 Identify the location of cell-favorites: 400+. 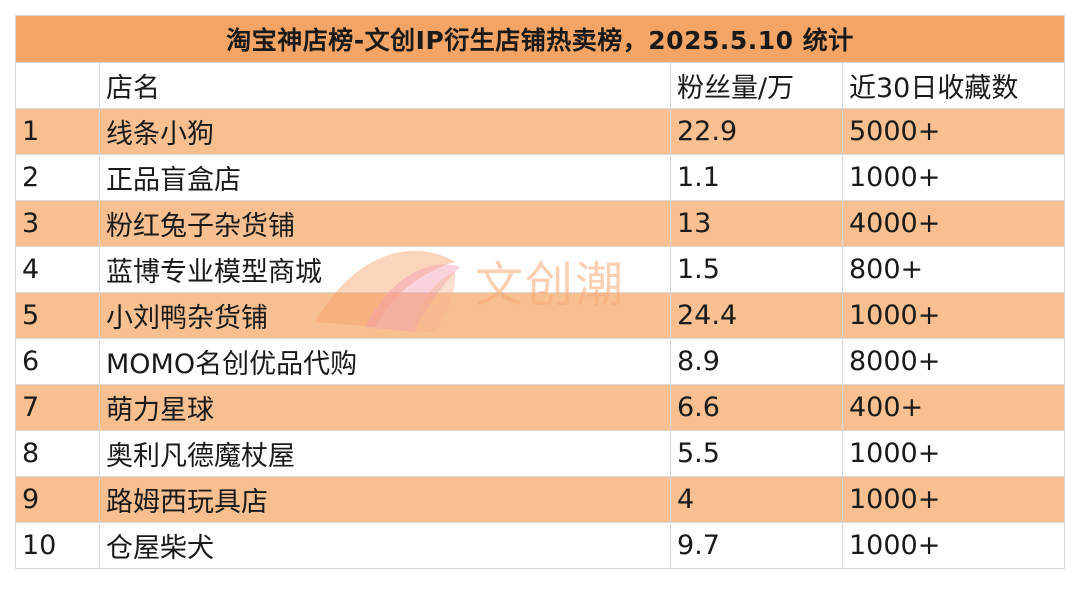
(953, 407).